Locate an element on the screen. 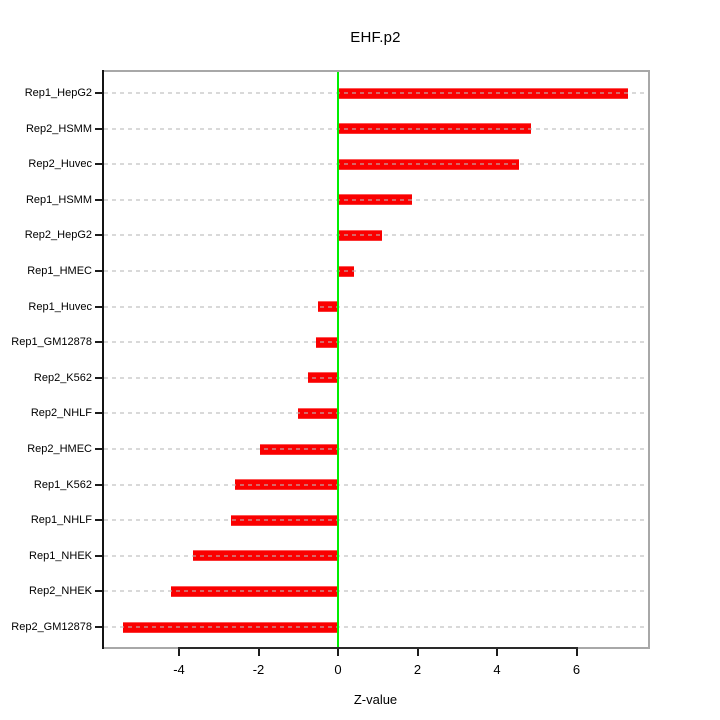 The image size is (720, 720). category-label: Rep2_HepG2 is located at coordinates (58, 235).